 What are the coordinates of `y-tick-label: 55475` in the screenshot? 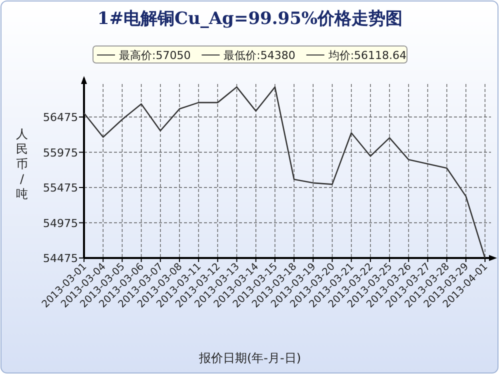 It's located at (60, 188).